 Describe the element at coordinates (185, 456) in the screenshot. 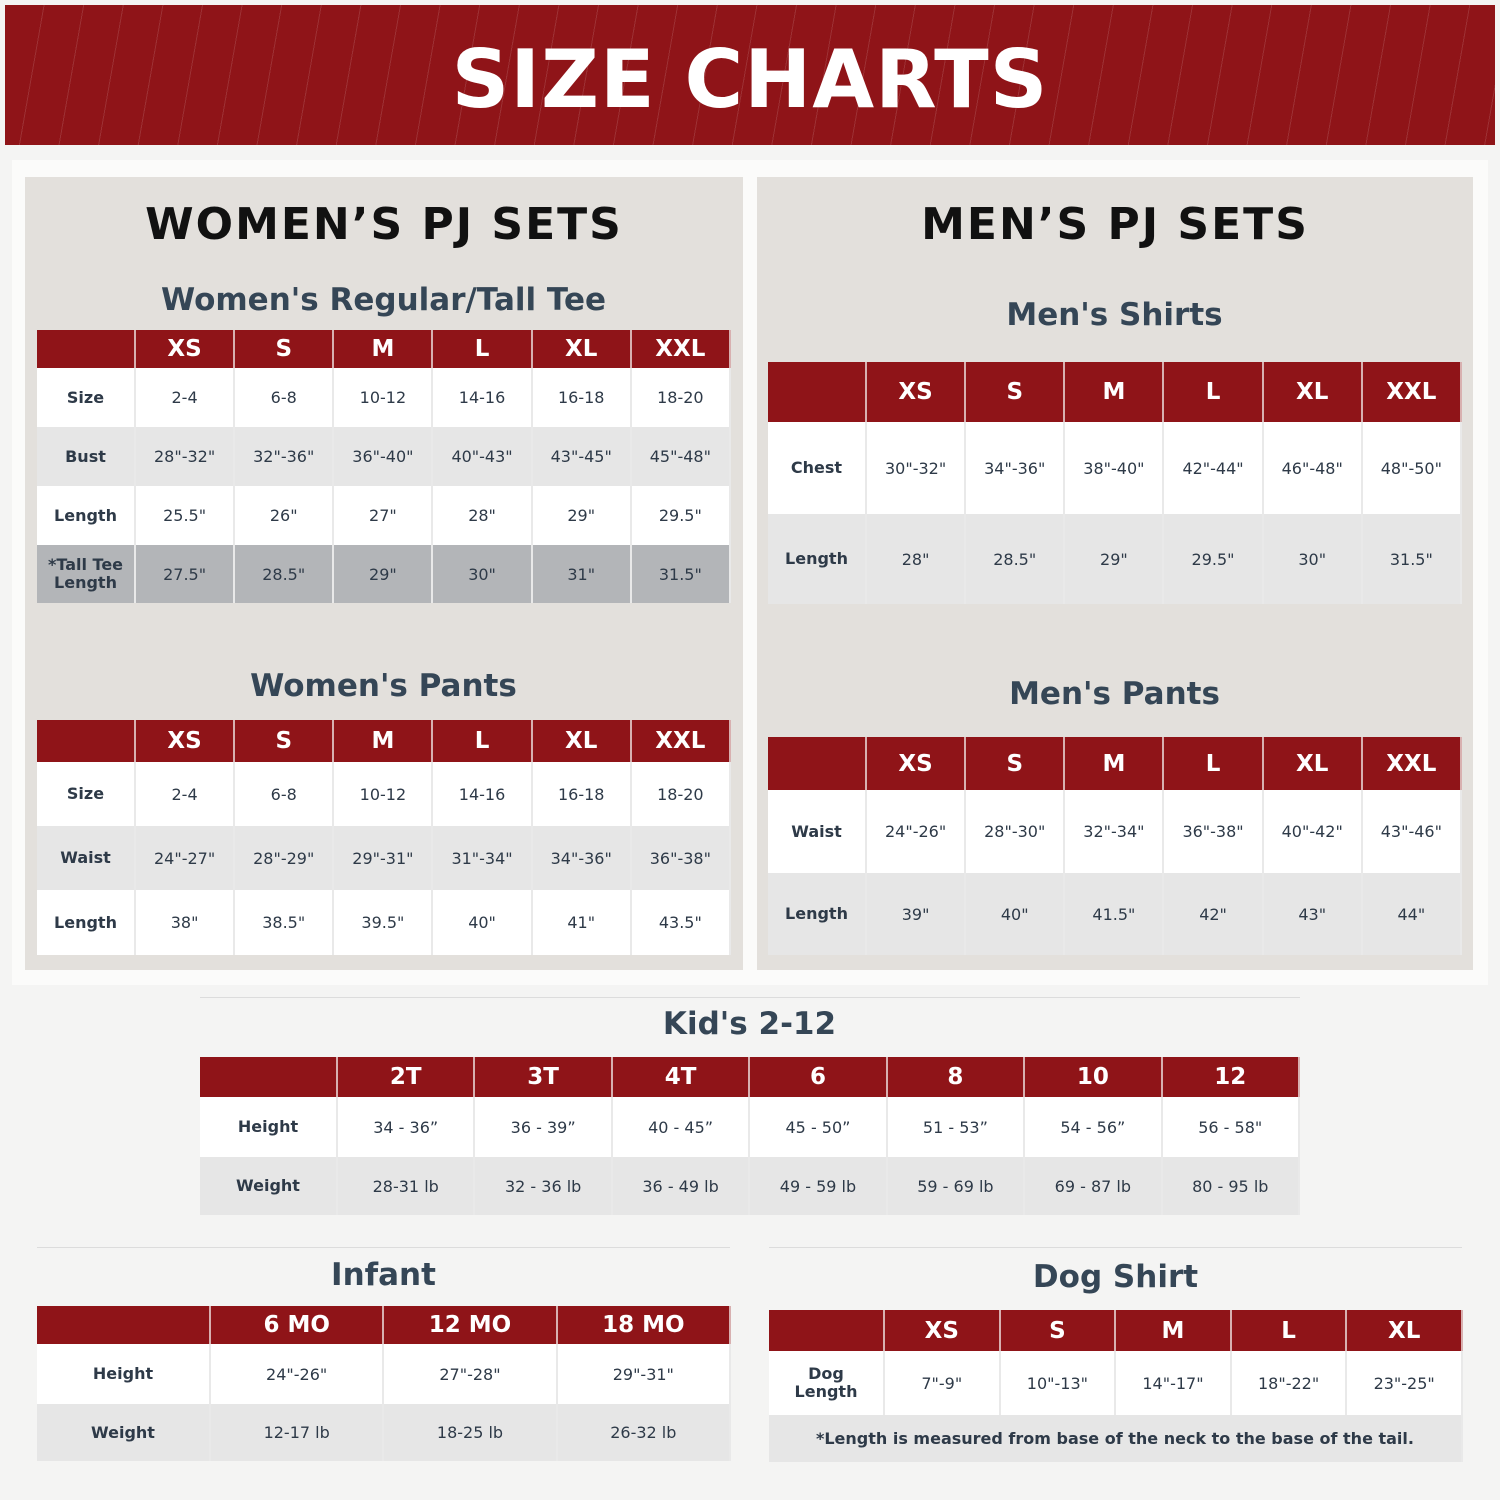

I see `cell: 28"-32"` at that location.